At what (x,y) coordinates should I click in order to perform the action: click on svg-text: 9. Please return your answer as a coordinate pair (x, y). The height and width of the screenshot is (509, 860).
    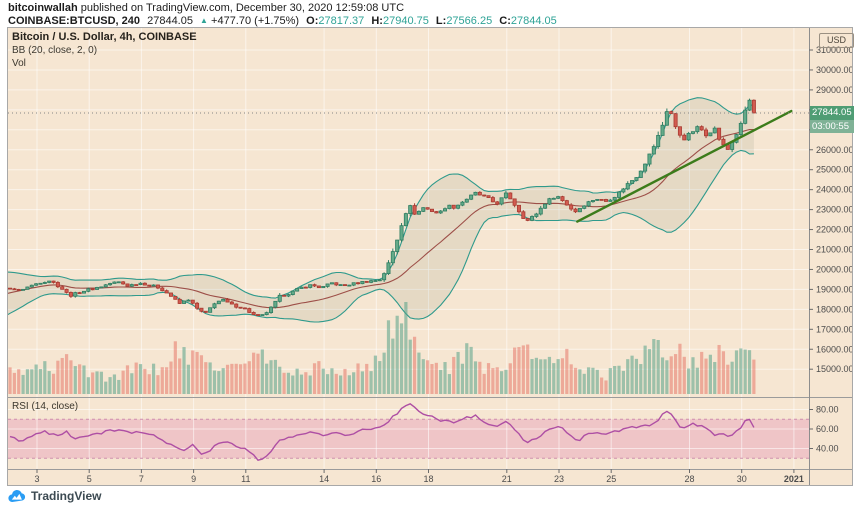
    Looking at the image, I should click on (193, 479).